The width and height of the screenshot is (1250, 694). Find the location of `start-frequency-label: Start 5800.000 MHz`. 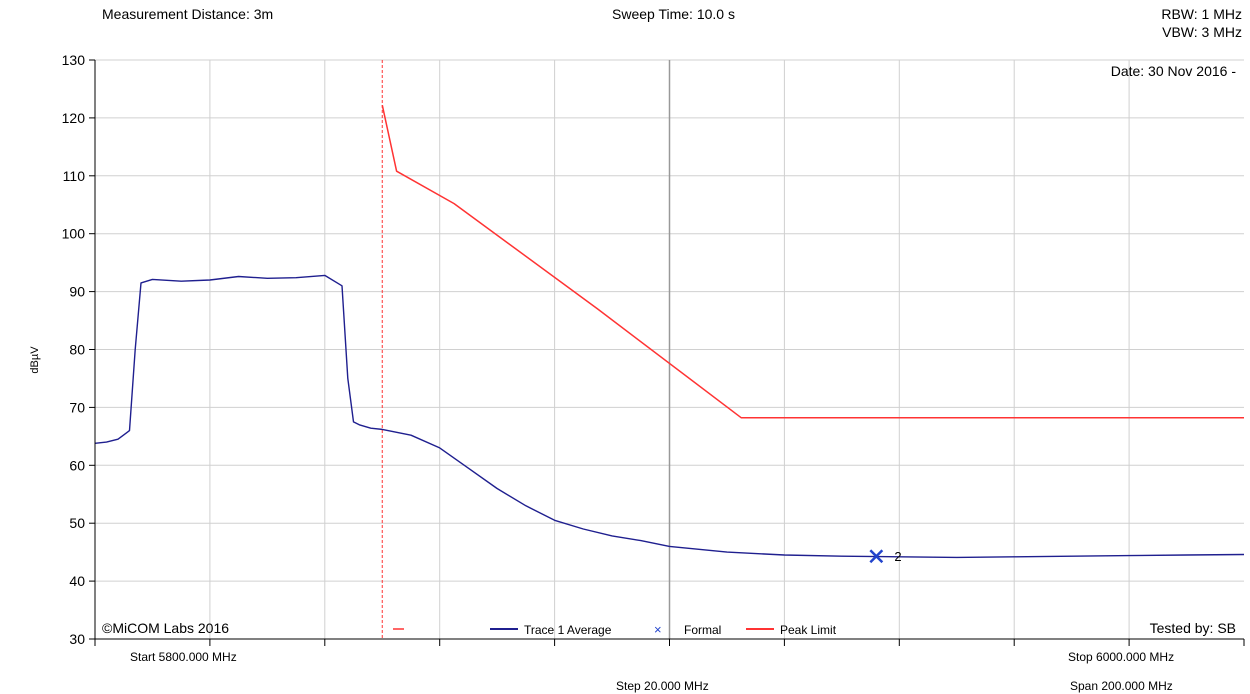

start-frequency-label: Start 5800.000 MHz is located at coordinates (183, 657).